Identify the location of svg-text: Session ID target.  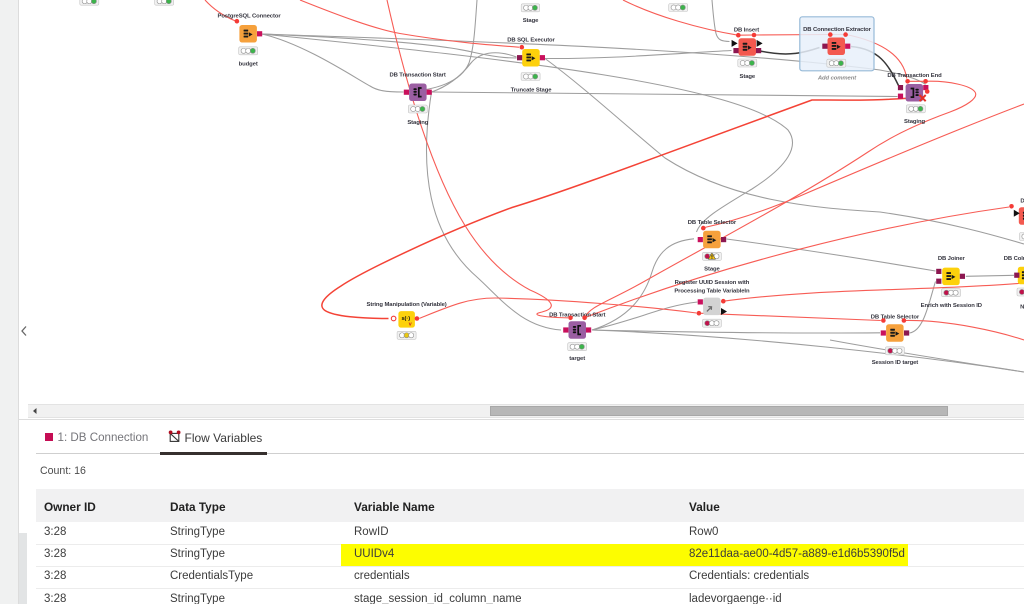
(895, 363).